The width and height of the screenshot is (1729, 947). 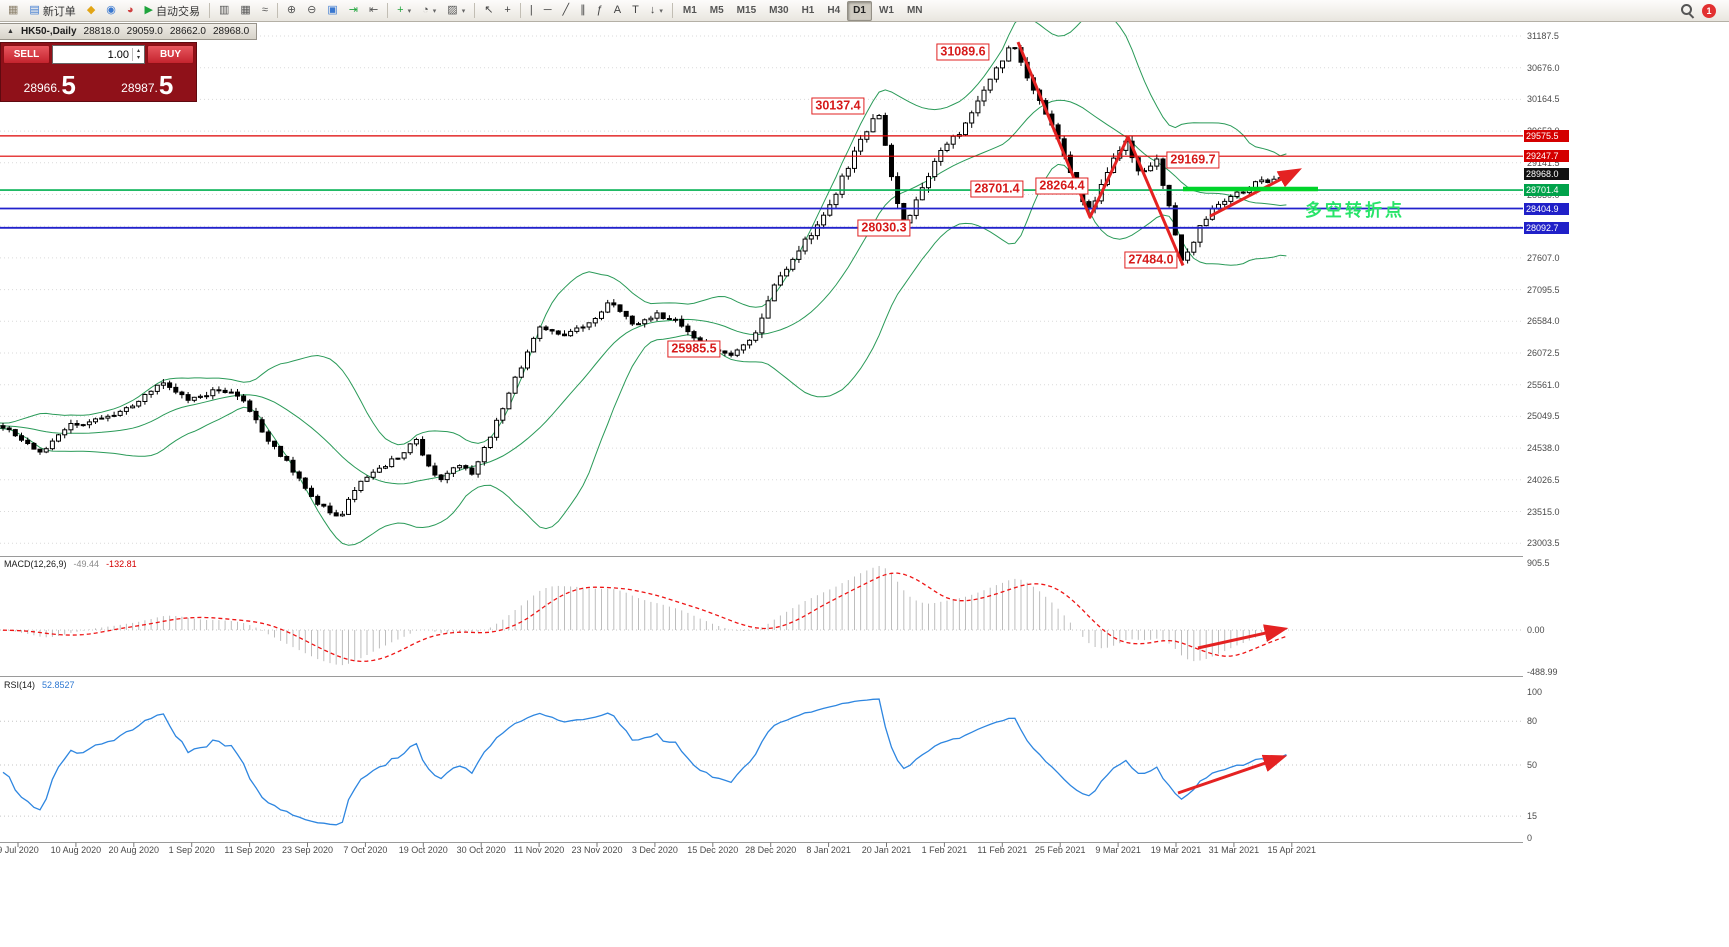 What do you see at coordinates (838, 106) in the screenshot?
I see `swing-price-label: 30137.4` at bounding box center [838, 106].